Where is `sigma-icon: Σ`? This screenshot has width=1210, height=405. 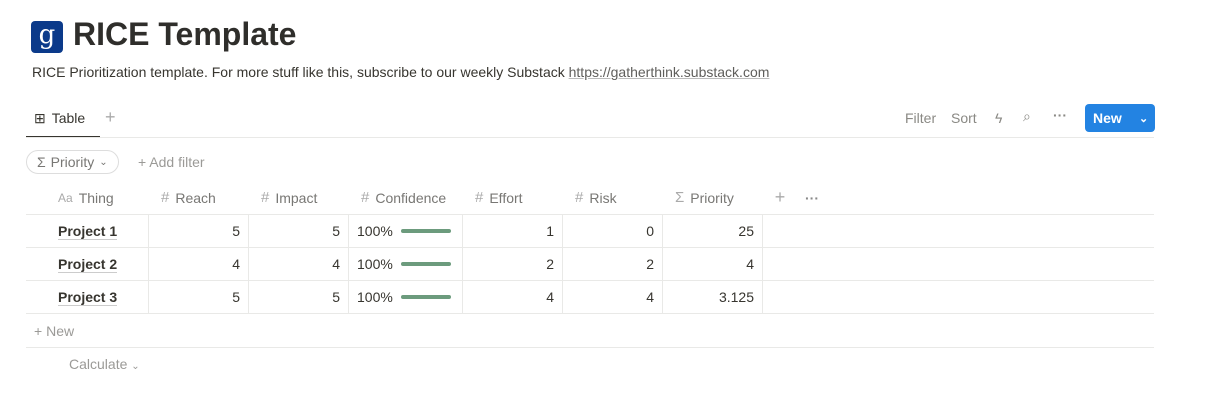 sigma-icon: Σ is located at coordinates (41, 162).